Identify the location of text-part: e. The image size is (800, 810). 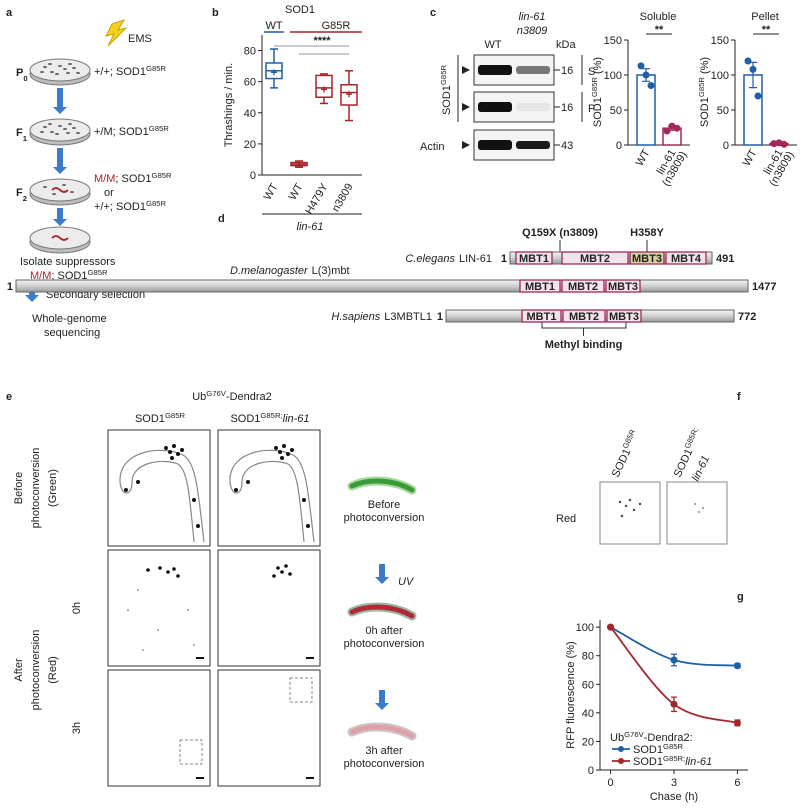
(9, 397).